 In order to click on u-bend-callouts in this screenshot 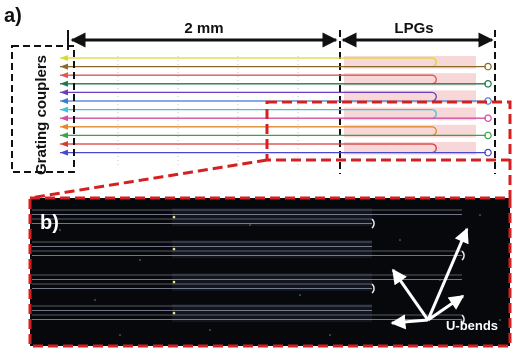, I will do `click(429, 278)`.